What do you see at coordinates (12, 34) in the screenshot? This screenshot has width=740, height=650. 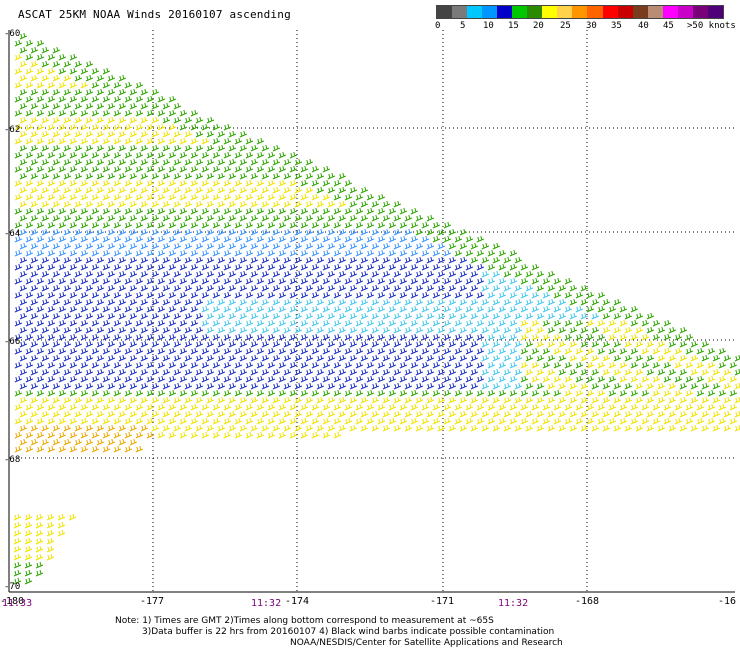 I see `lat-label: -60` at bounding box center [12, 34].